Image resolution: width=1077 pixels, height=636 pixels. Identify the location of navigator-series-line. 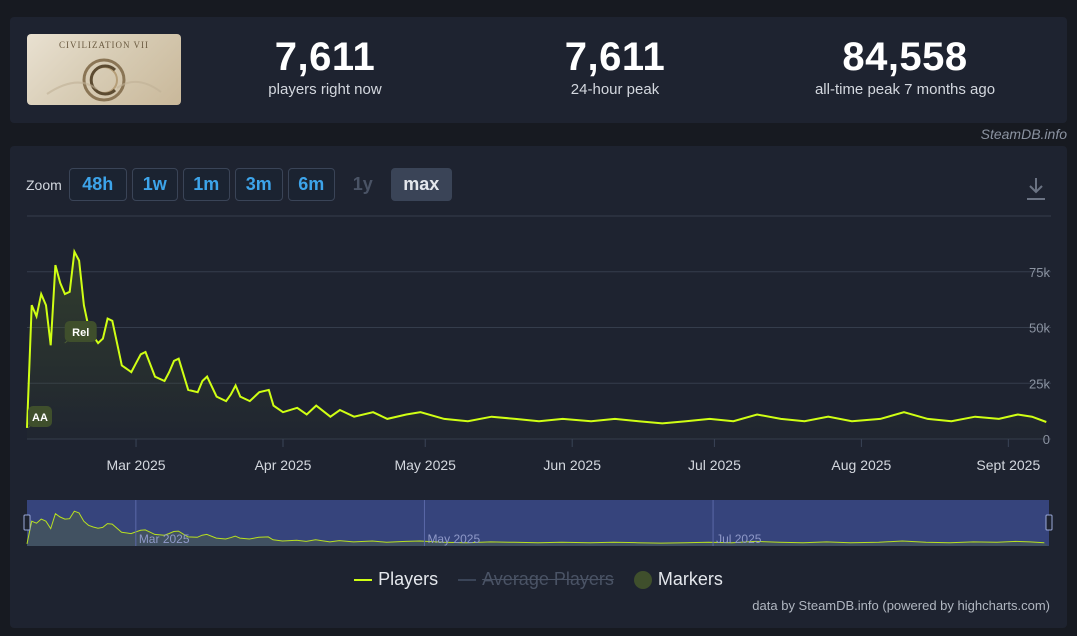
(535, 527).